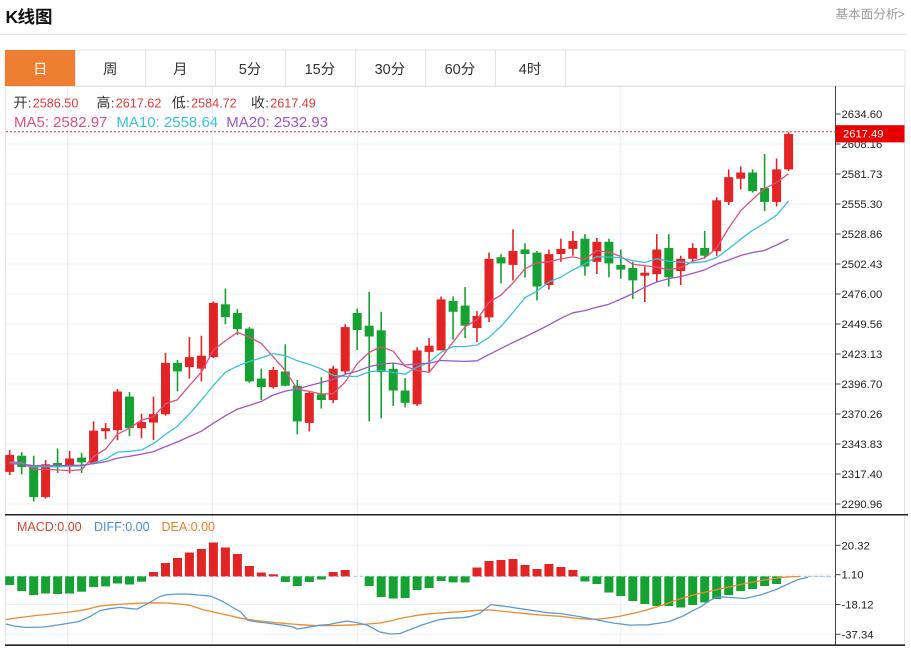 This screenshot has height=653, width=911. Describe the element at coordinates (862, 115) in the screenshot. I see `svg-text: 2634.60` at that location.